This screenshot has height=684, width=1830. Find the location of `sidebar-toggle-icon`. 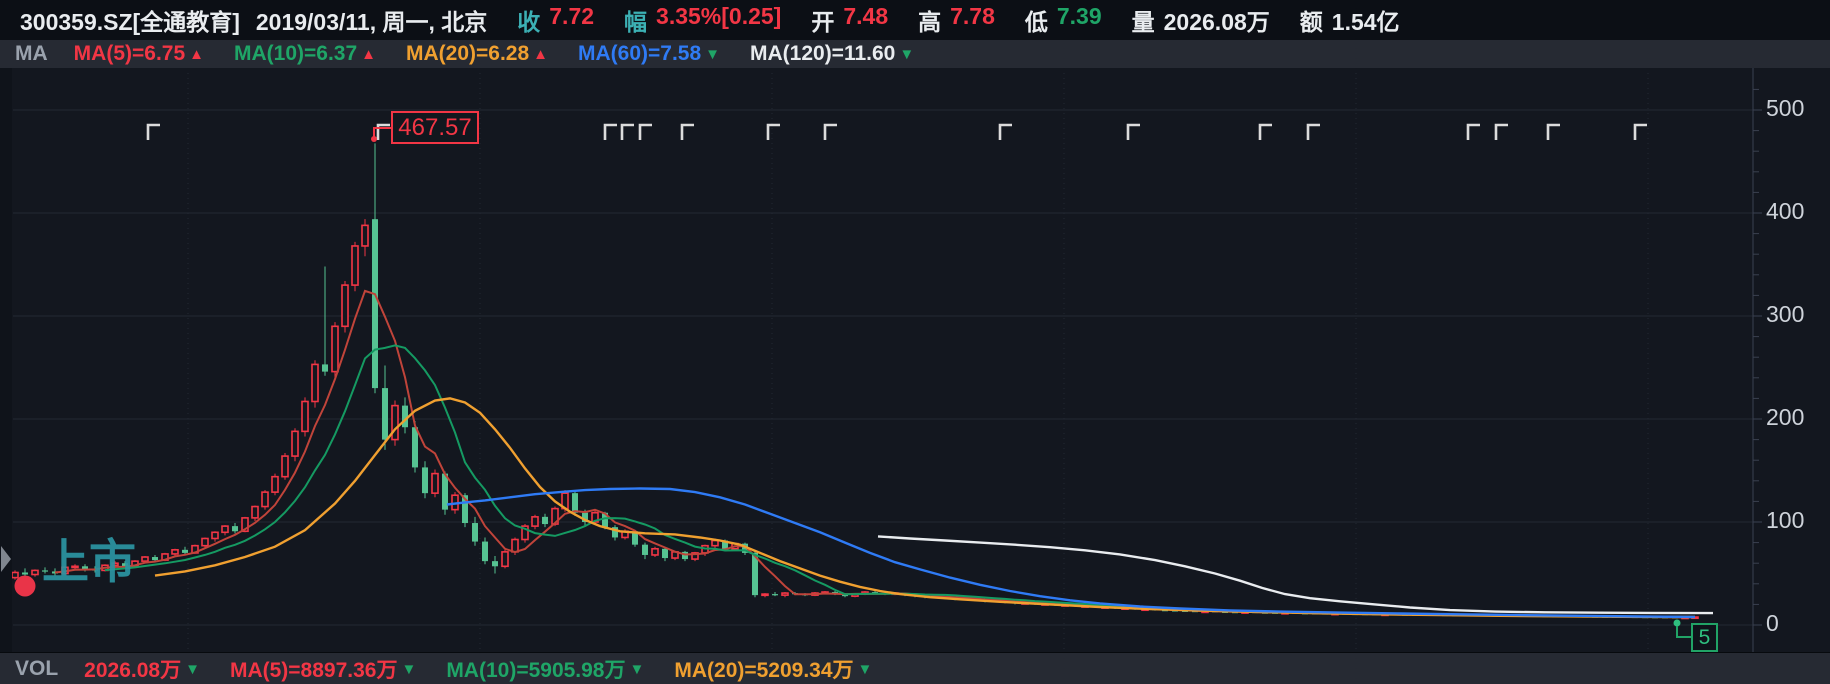

sidebar-toggle-icon is located at coordinates (6, 559).